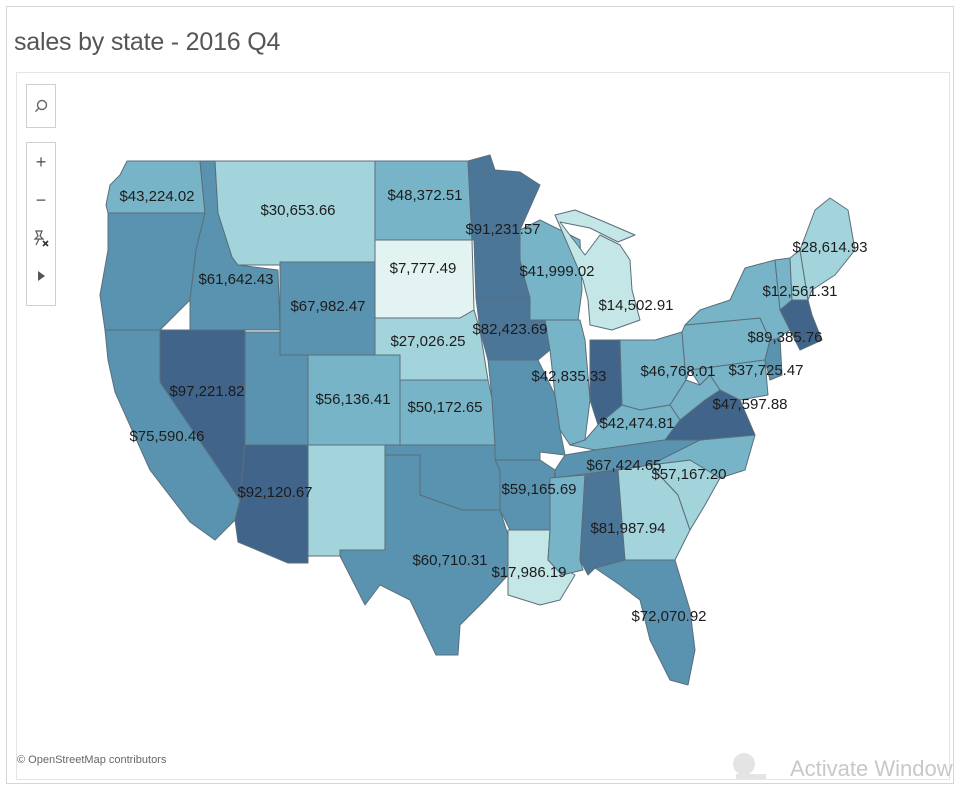 Image resolution: width=960 pixels, height=787 pixels. I want to click on watermark-logo-icon, so click(749, 766).